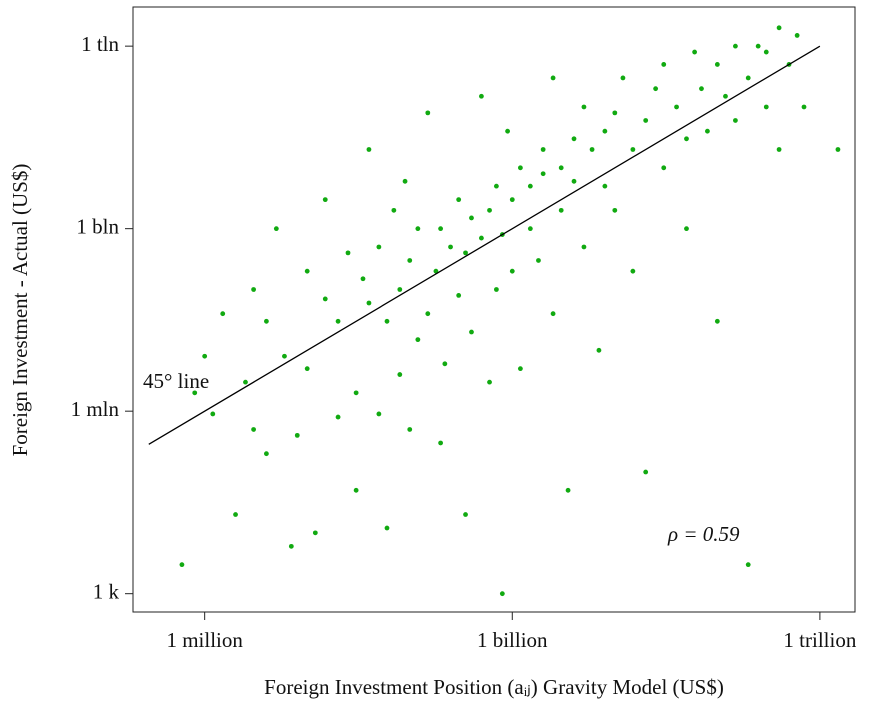 This screenshot has height=702, width=869. I want to click on y-tick-label: 1 k, so click(106, 591).